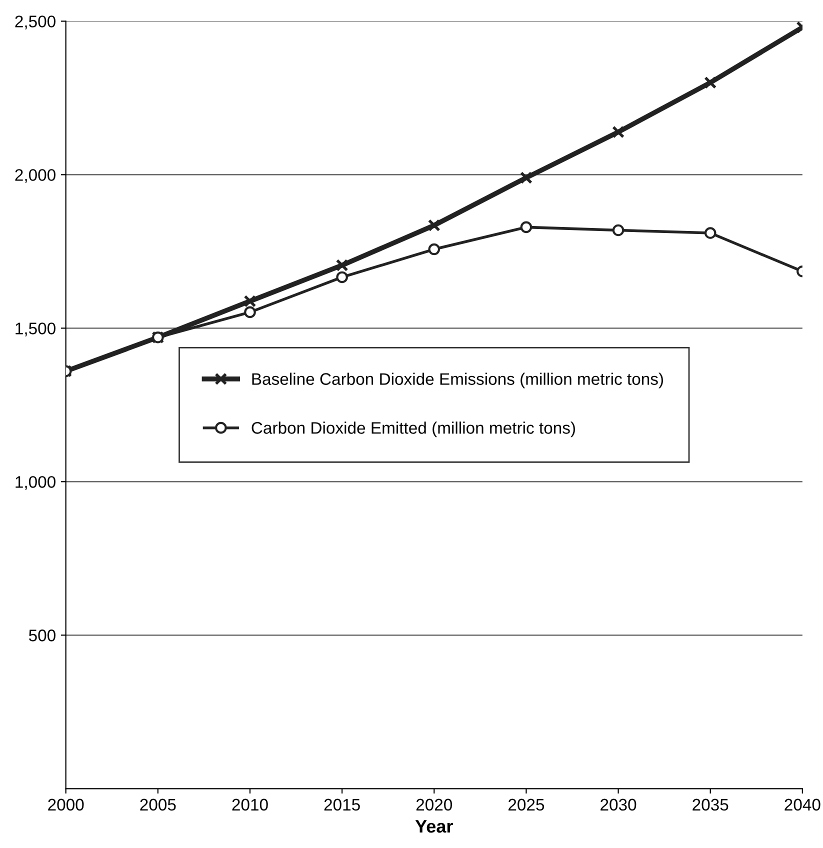 The image size is (823, 848). I want to click on x-tick-label: 2030, so click(618, 804).